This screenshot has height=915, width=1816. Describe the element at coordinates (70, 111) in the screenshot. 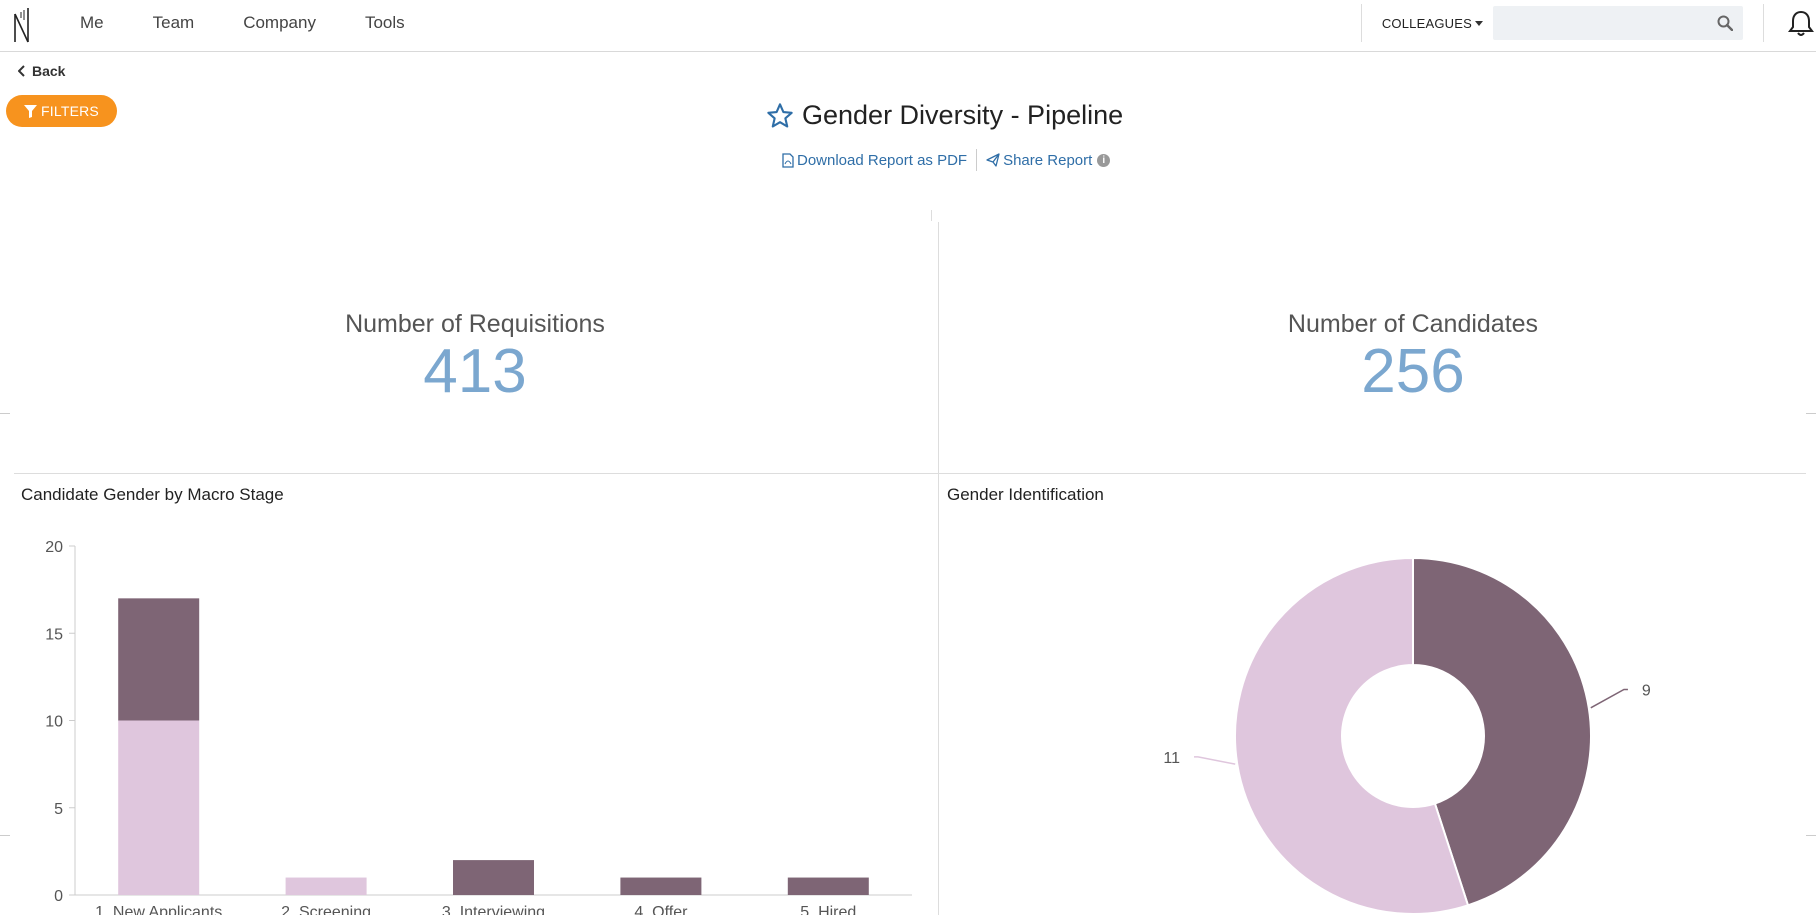

I see `filters-label: FILTERS` at that location.